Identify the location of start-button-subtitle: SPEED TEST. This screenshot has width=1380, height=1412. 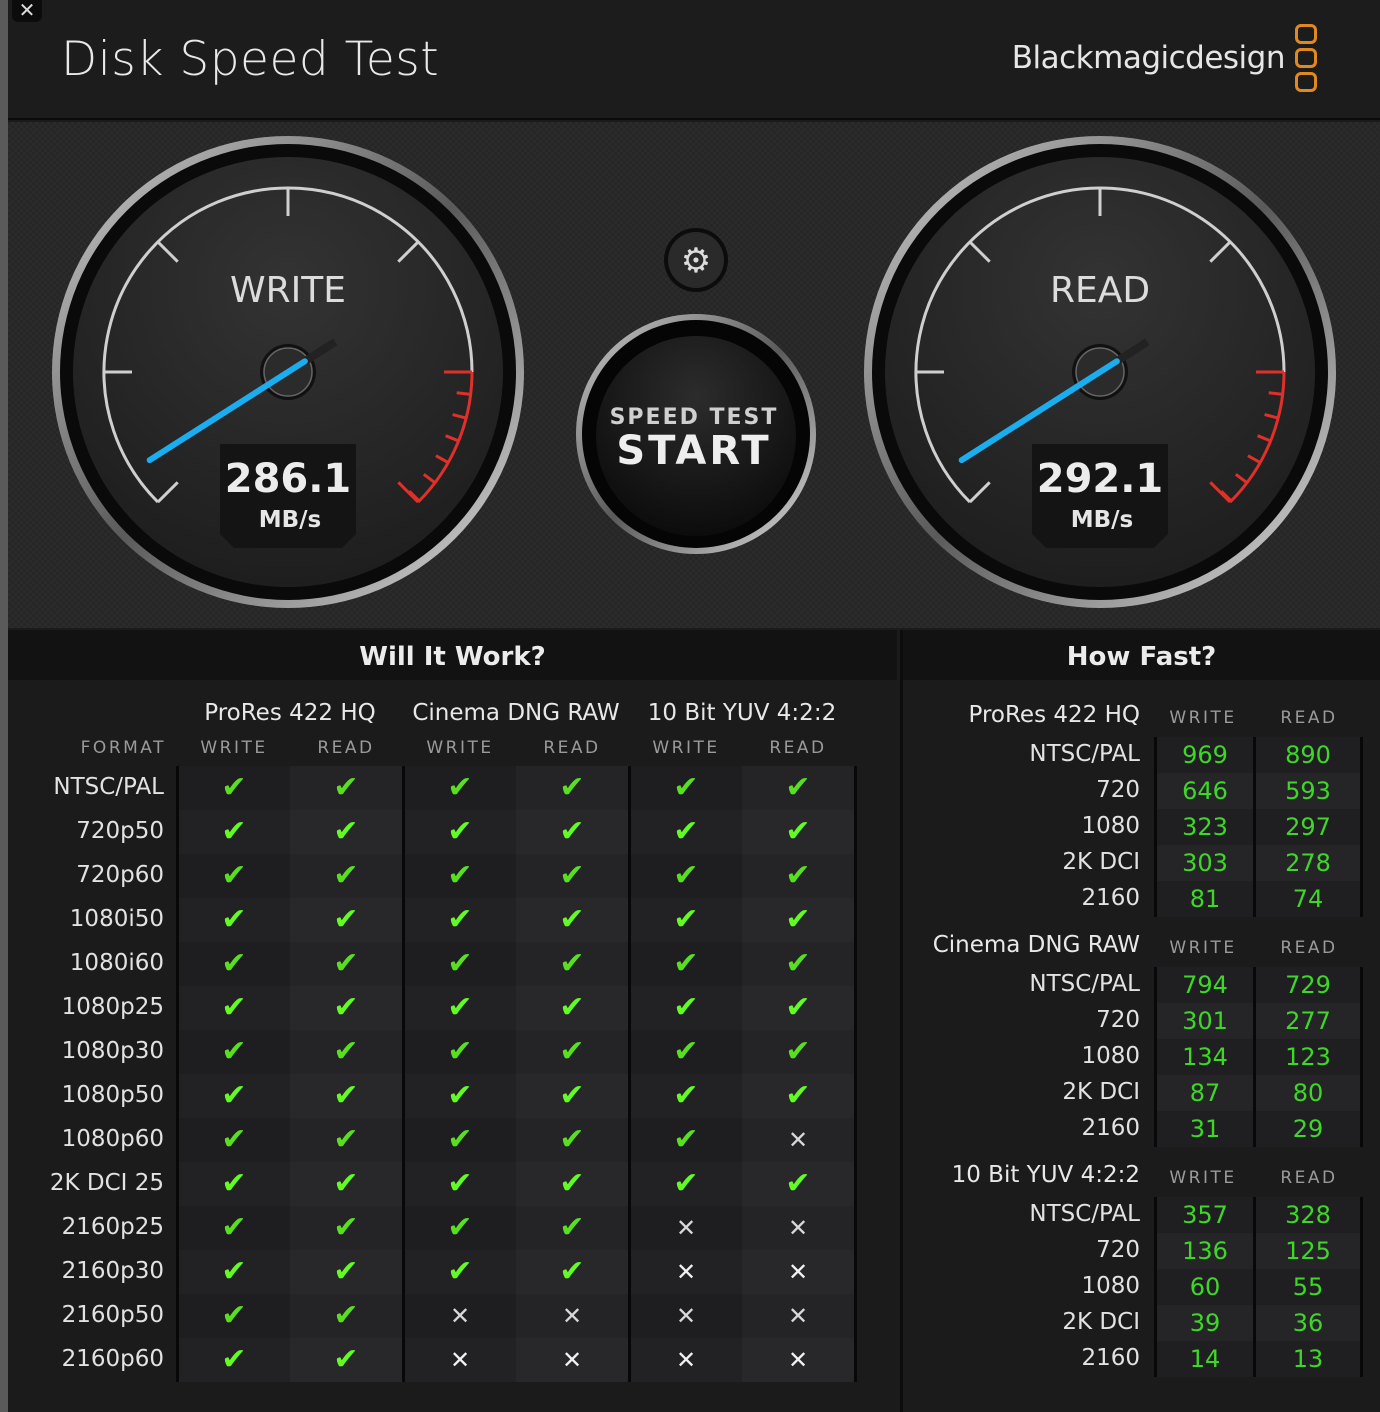
(694, 417).